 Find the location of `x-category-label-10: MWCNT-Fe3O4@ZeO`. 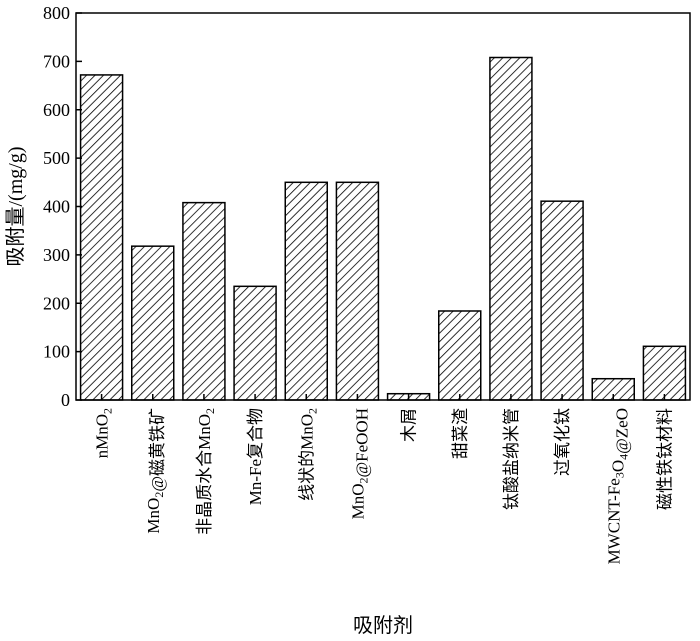

x-category-label-10: MWCNT-Fe3O4@ZeO is located at coordinates (617, 486).